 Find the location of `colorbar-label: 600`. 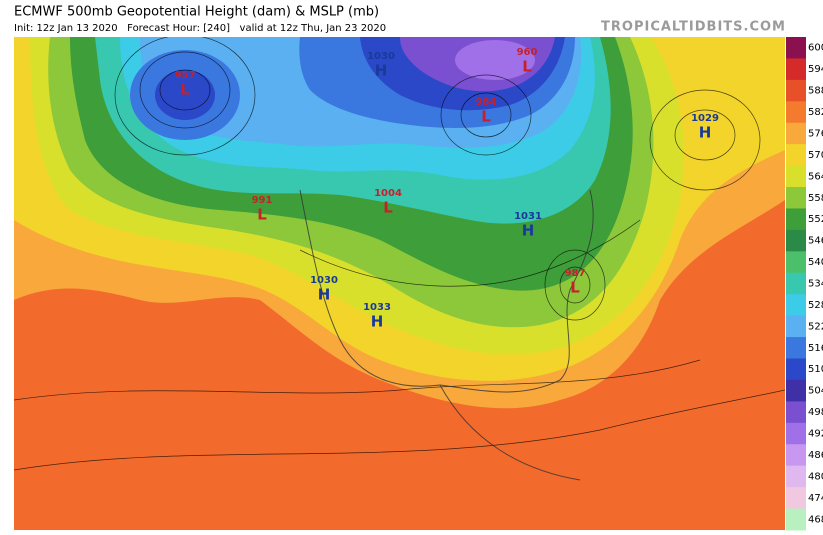

colorbar-label: 600 is located at coordinates (815, 48).